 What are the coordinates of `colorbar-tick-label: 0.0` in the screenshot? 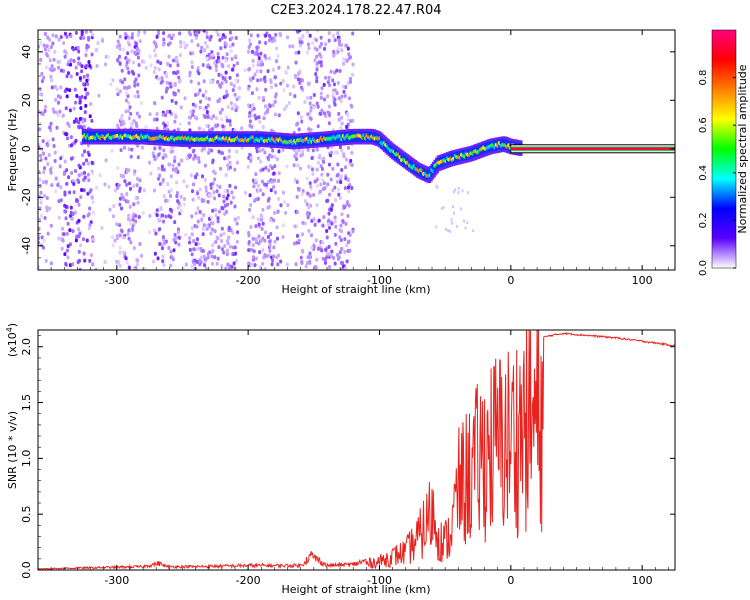 It's located at (703, 268).